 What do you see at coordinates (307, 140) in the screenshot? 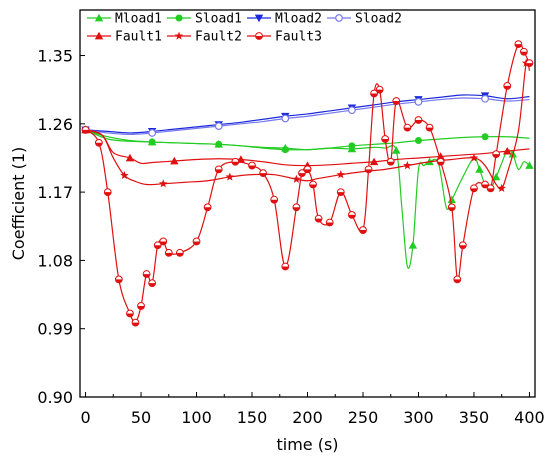
I see `series-line-sload1` at bounding box center [307, 140].